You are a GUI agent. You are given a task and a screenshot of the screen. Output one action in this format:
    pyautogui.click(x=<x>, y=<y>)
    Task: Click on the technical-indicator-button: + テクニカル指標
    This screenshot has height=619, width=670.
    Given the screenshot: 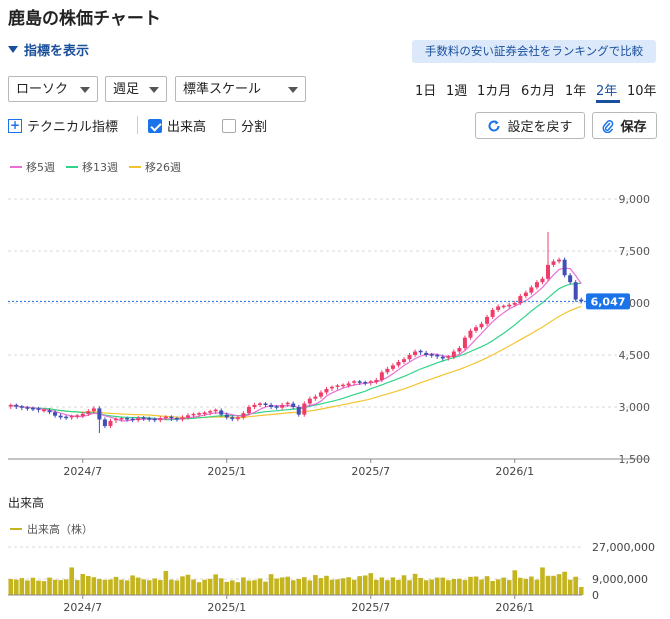 What is the action you would take?
    pyautogui.click(x=63, y=125)
    